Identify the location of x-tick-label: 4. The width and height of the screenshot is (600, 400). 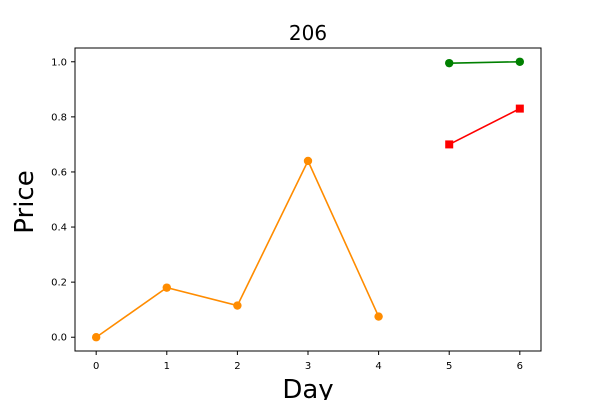
(378, 366).